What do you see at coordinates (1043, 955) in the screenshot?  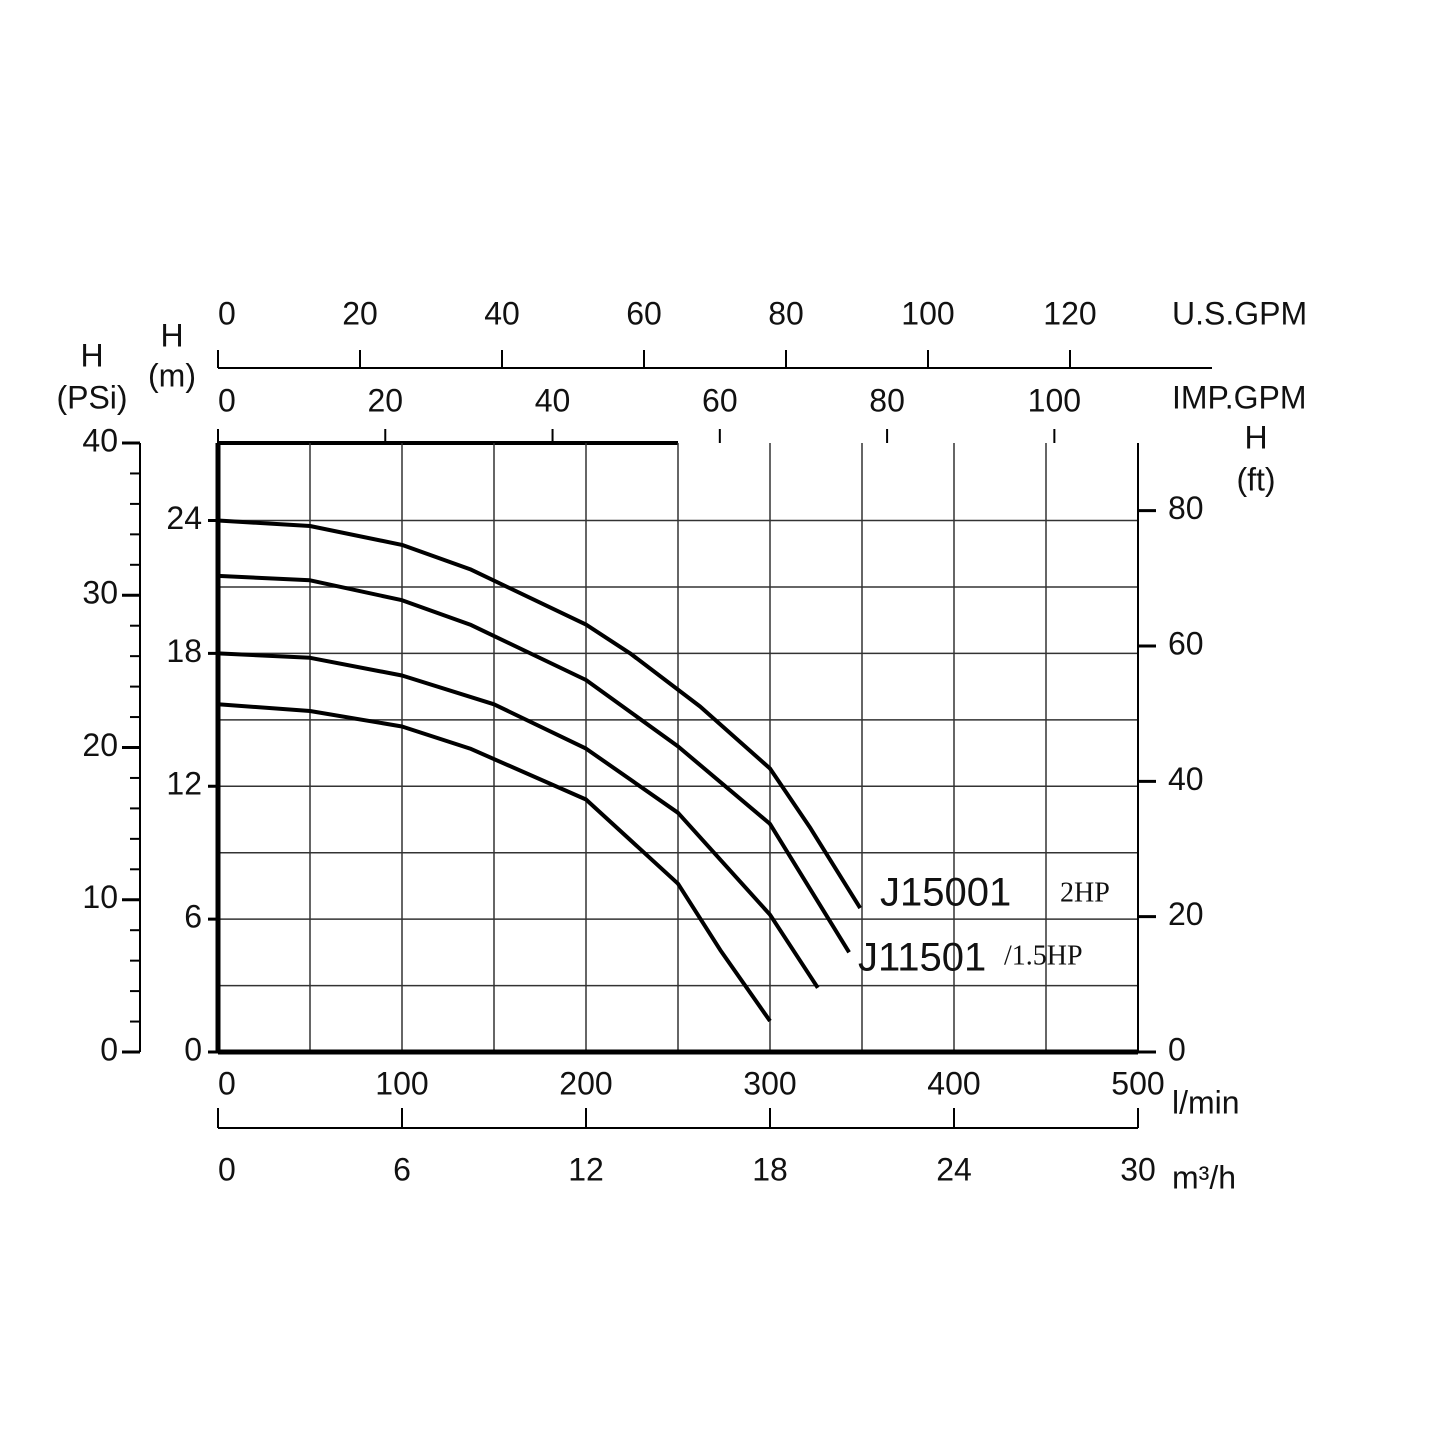 I see `annotation: /1.5HP` at bounding box center [1043, 955].